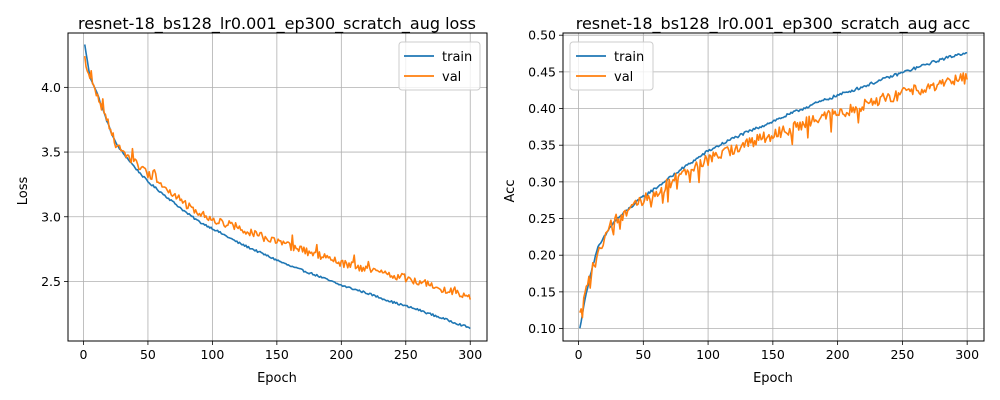 The image size is (1000, 400). What do you see at coordinates (623, 77) in the screenshot?
I see `acc-legend-val-label: val` at bounding box center [623, 77].